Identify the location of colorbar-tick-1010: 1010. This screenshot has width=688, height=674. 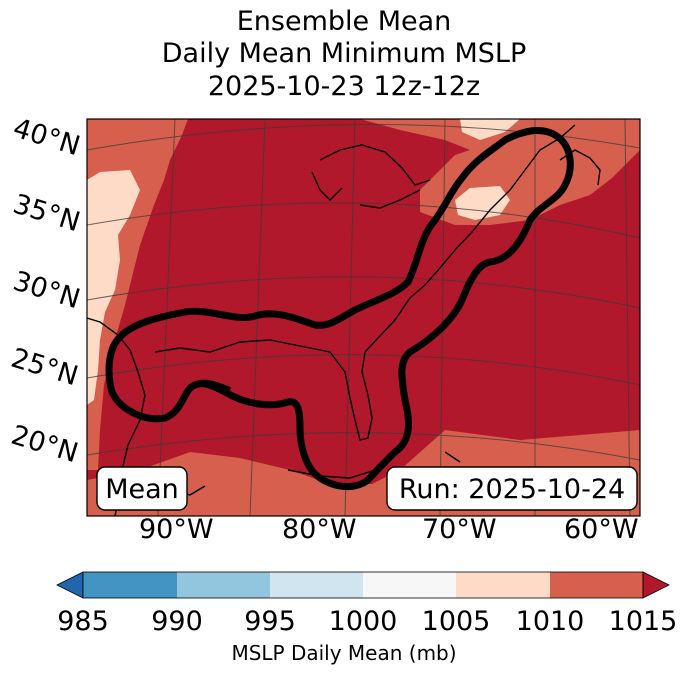
(550, 621).